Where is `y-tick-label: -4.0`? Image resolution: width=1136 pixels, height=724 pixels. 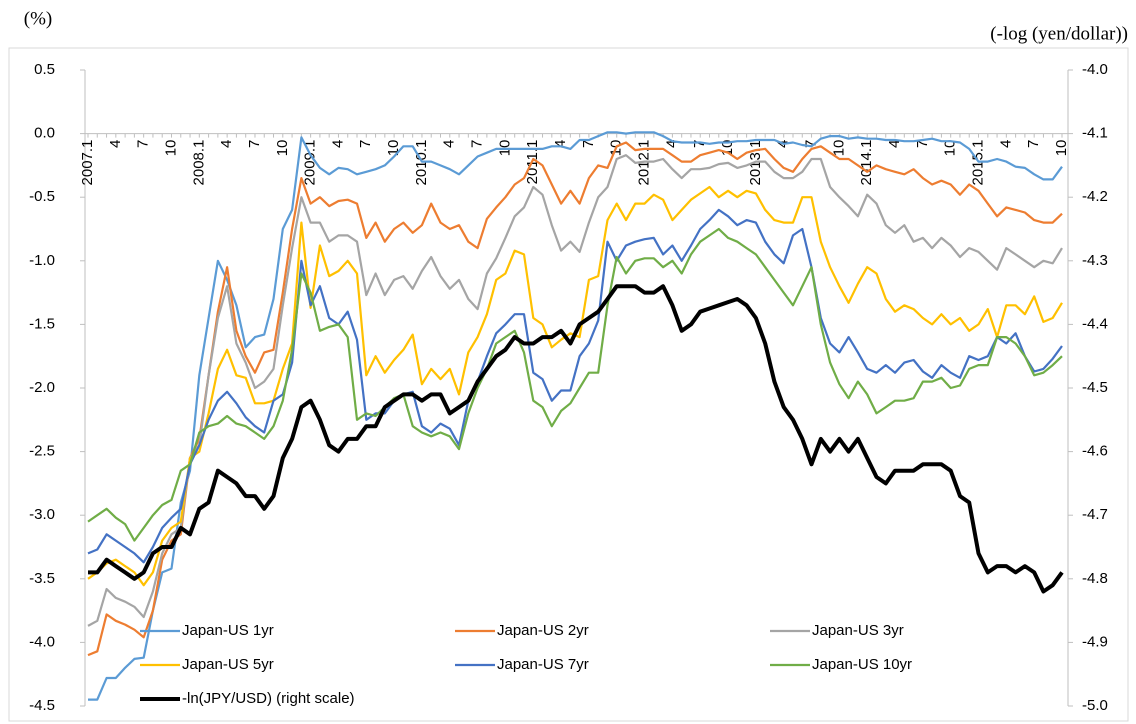 y-tick-label: -4.0 is located at coordinates (42, 641).